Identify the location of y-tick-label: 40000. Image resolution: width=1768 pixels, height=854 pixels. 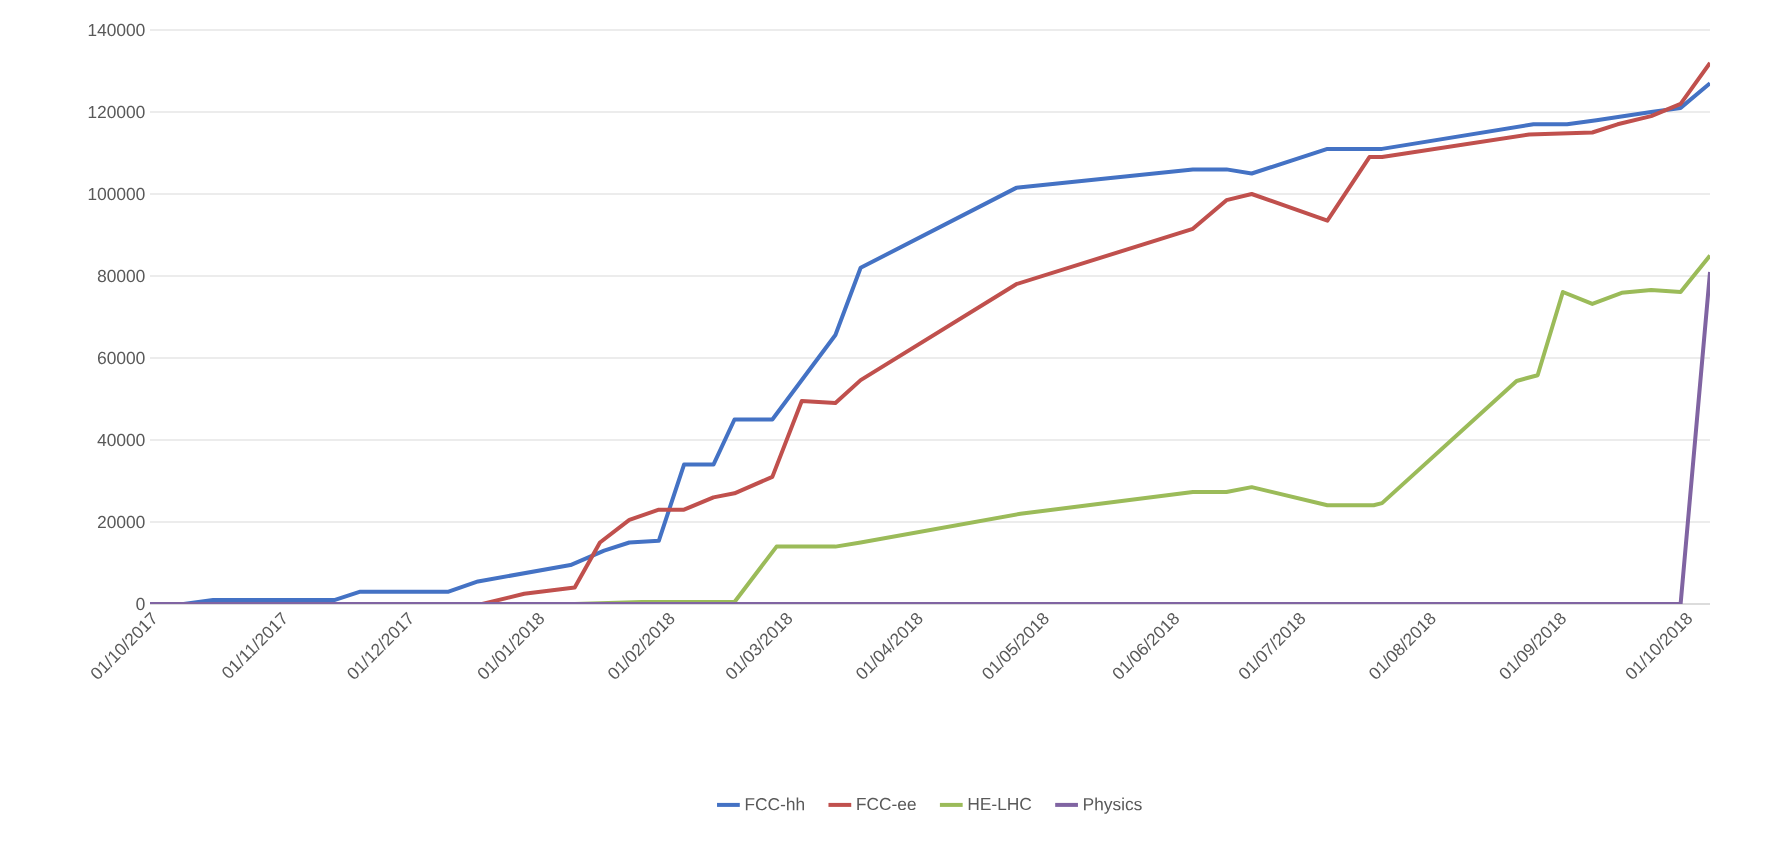
(121, 440).